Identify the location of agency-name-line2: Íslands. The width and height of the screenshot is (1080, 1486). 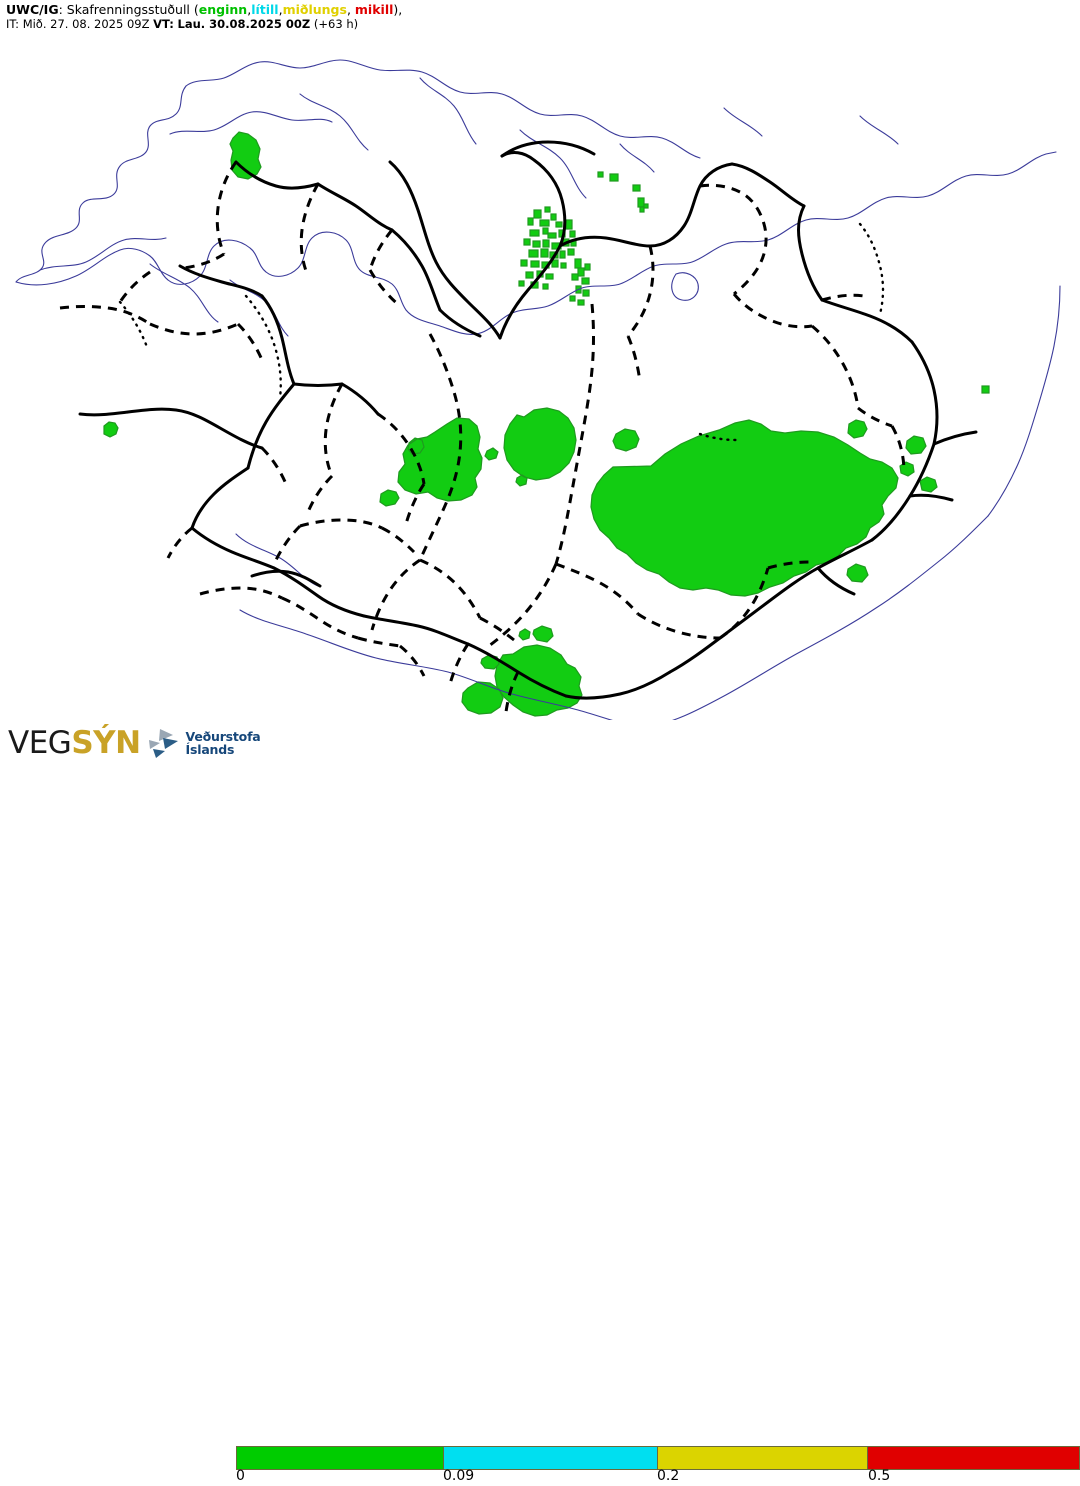
(210, 749).